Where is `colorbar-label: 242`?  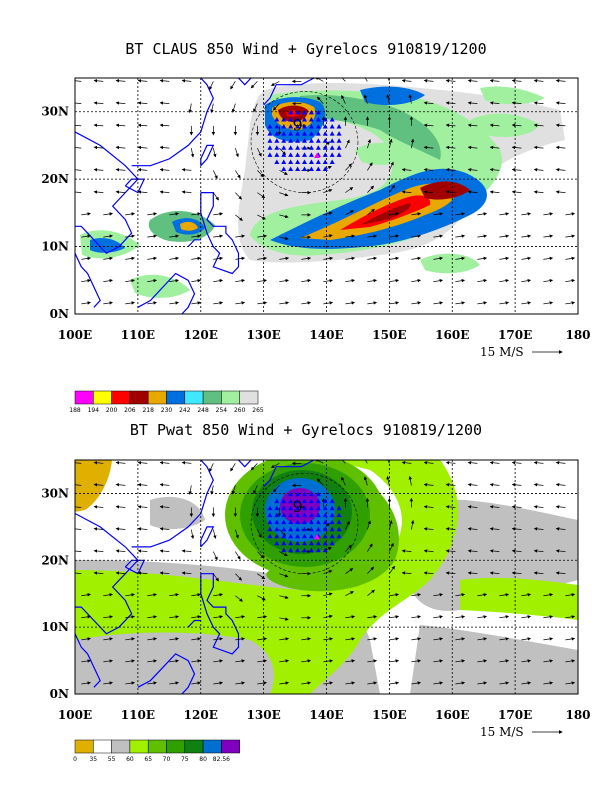 colorbar-label: 242 is located at coordinates (185, 410).